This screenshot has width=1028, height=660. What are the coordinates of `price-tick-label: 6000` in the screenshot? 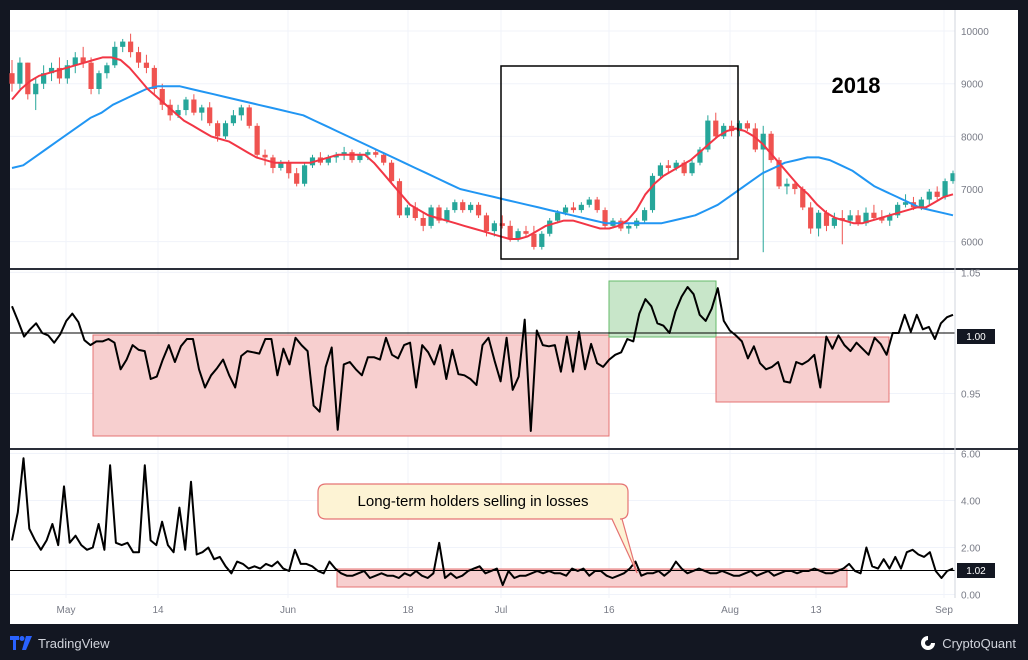 It's located at (972, 243).